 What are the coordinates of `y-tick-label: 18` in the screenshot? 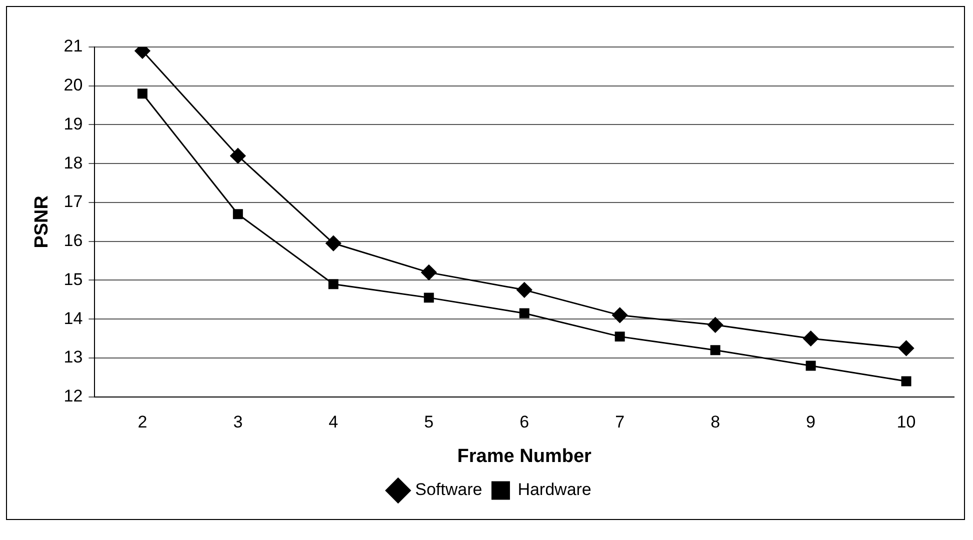 It's located at (73, 162).